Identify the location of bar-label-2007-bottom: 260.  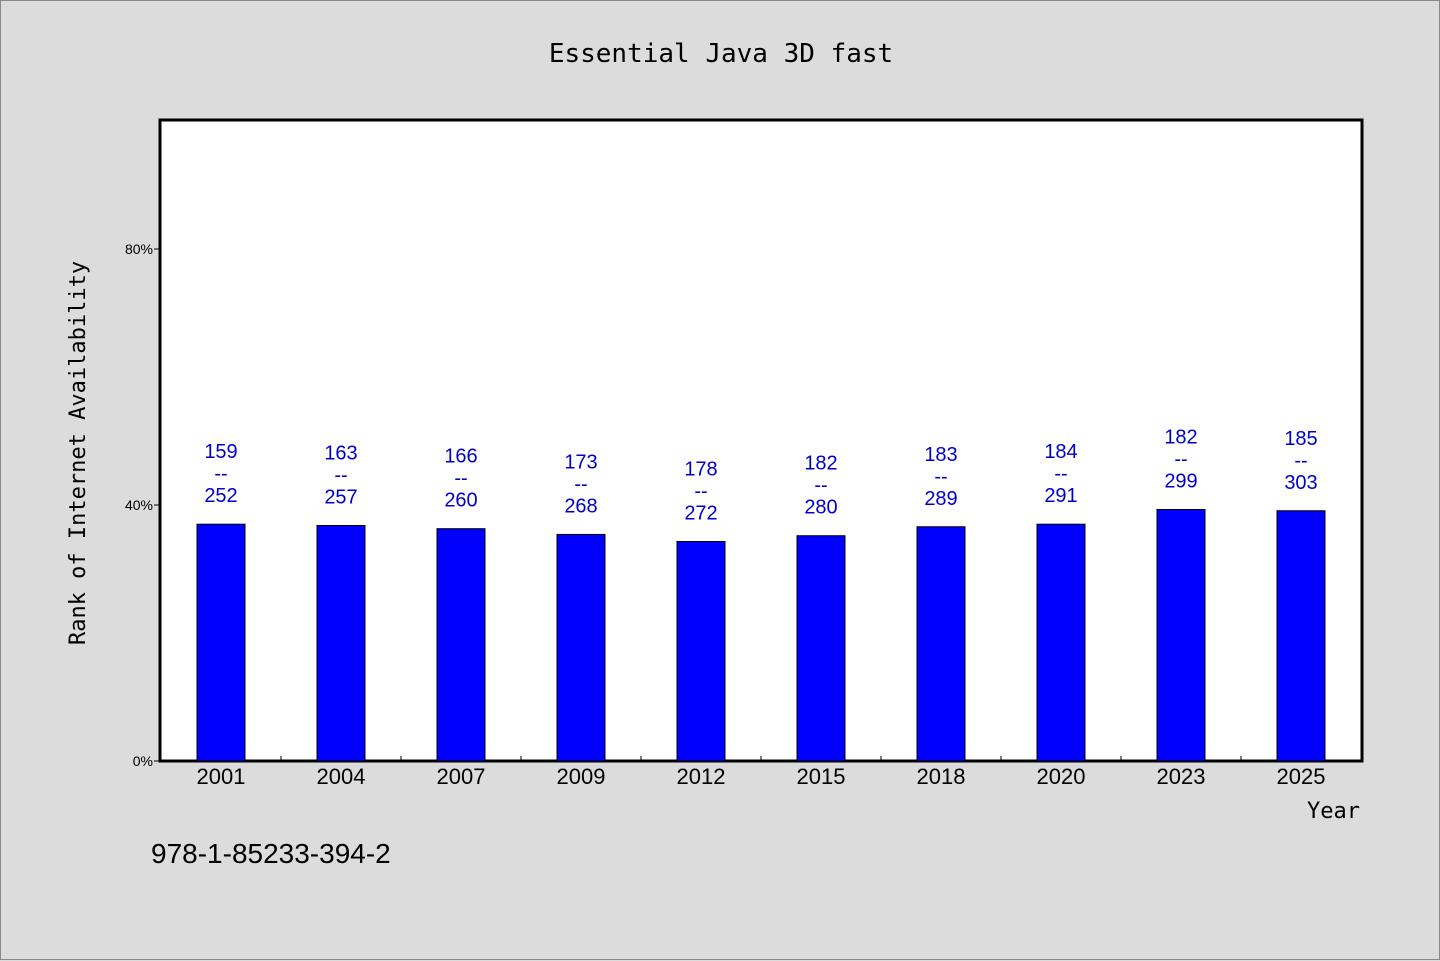
(460, 501).